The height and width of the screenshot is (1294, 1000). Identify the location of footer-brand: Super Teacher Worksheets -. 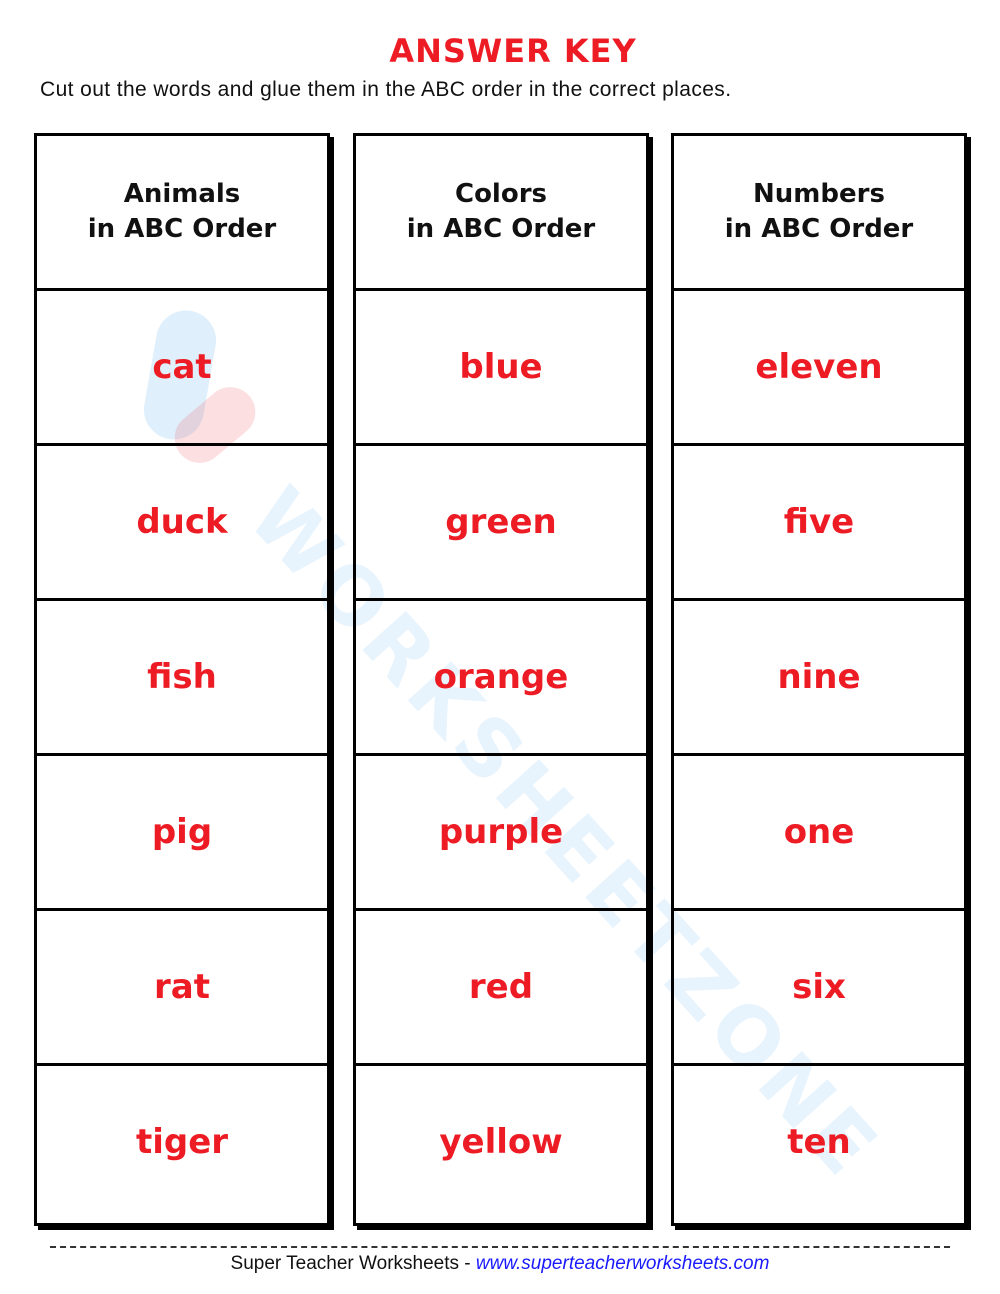
(353, 1263).